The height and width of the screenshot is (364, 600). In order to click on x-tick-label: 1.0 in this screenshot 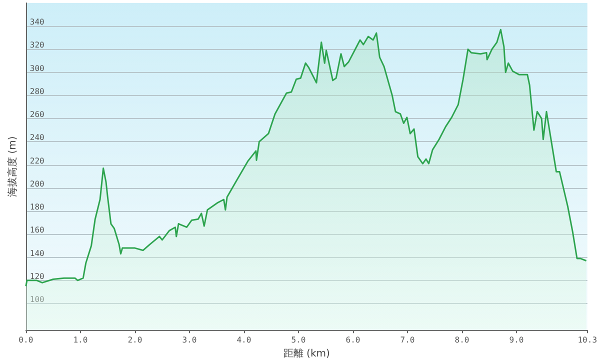, I will do `click(80, 340)`.